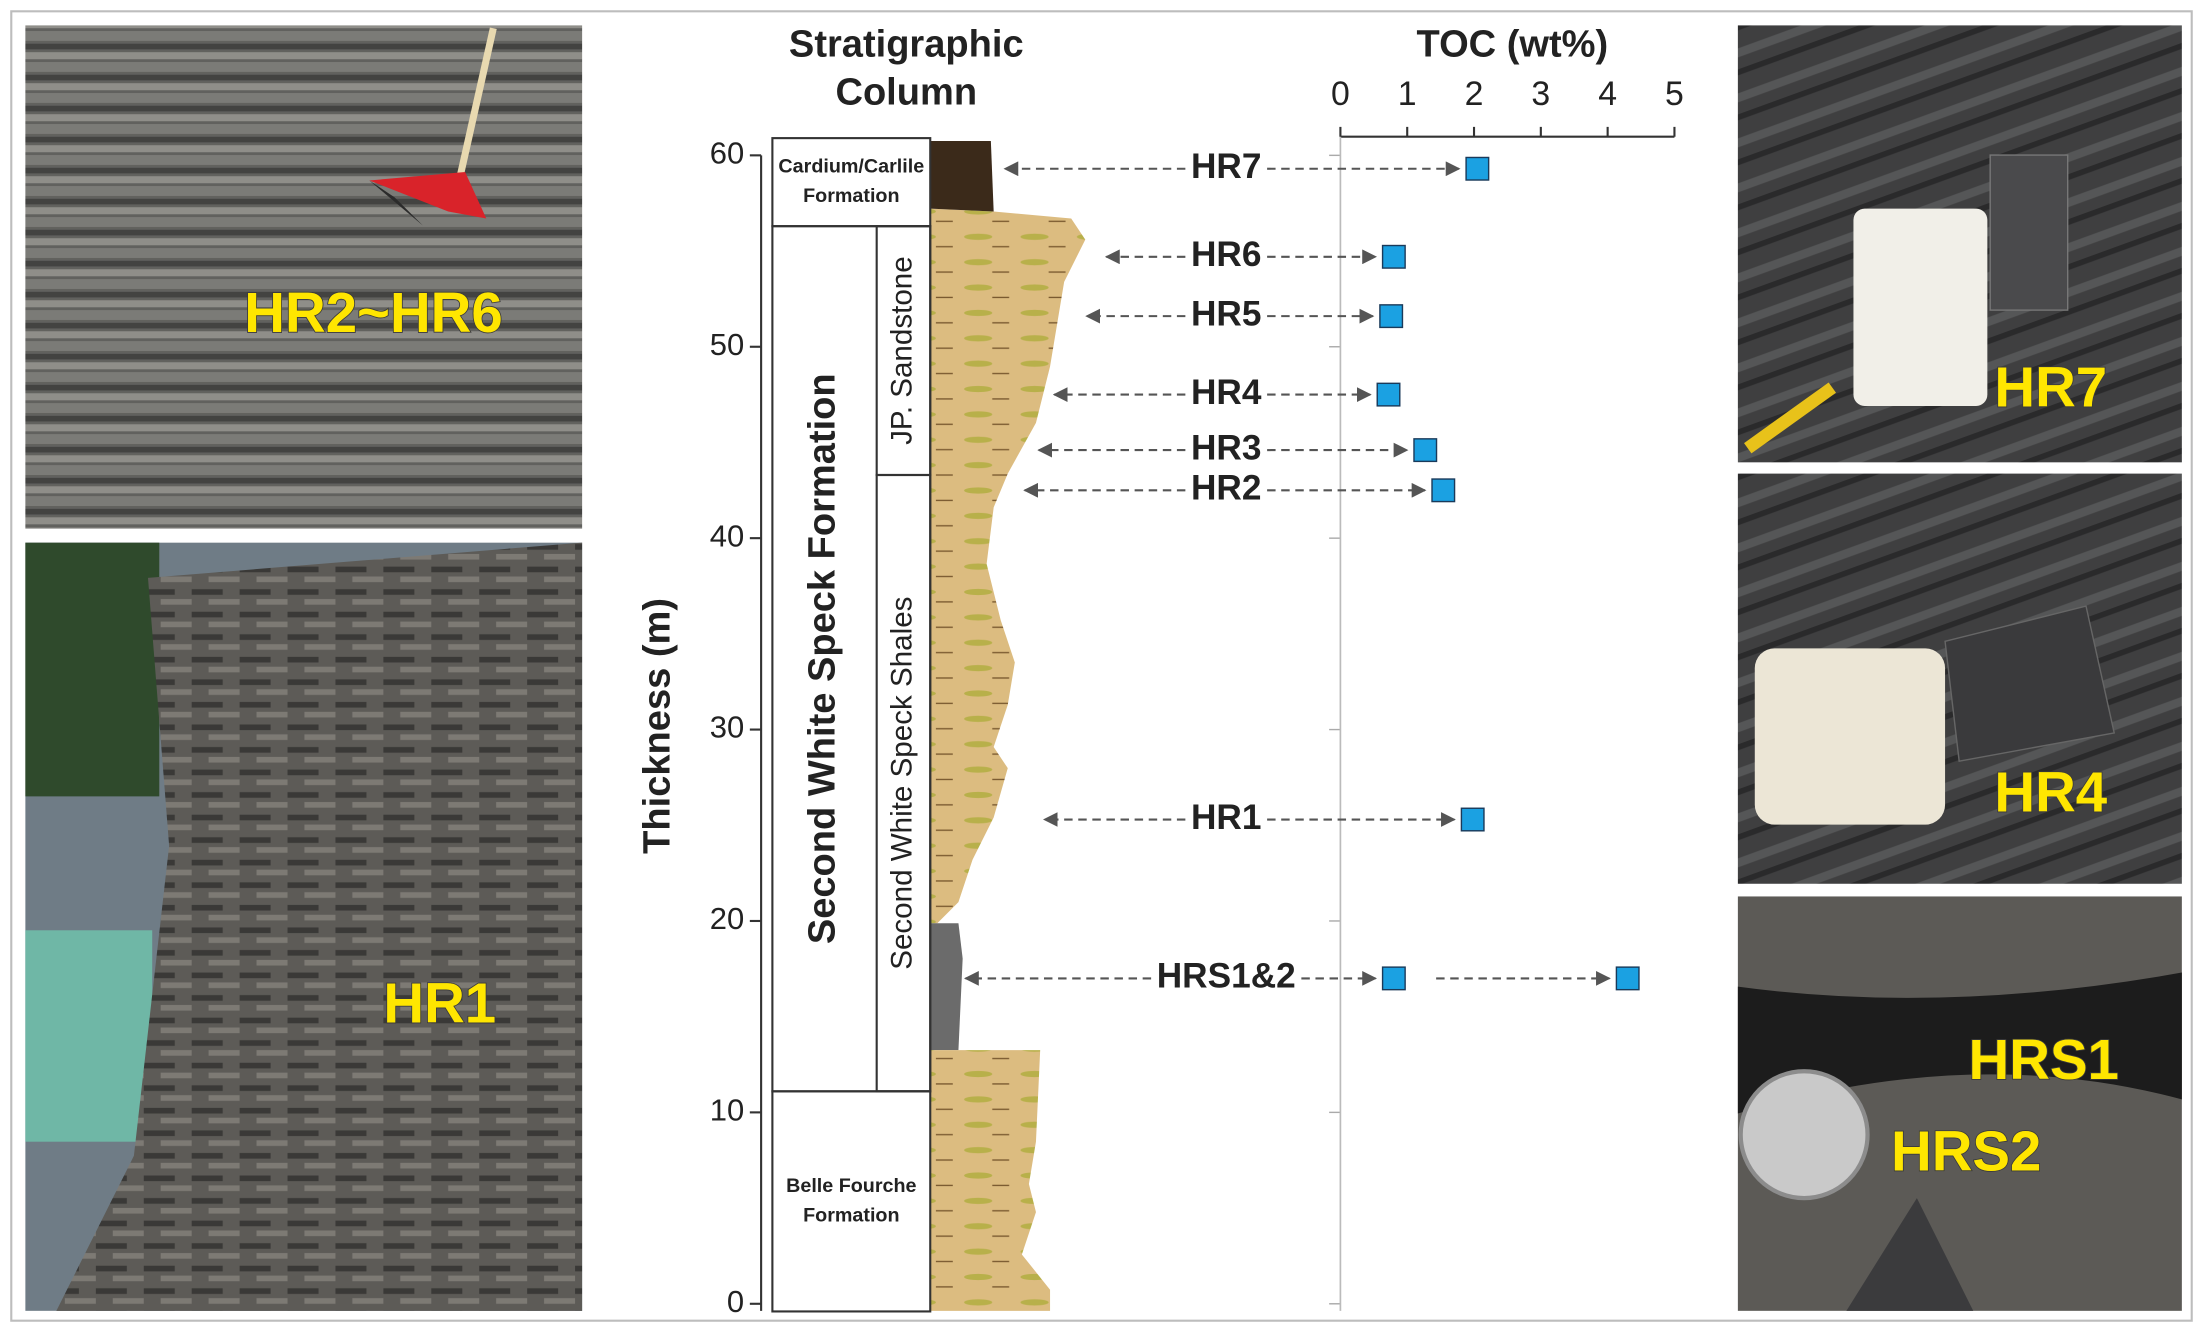  I want to click on y-axis-title: Thickness (m), so click(658, 726).